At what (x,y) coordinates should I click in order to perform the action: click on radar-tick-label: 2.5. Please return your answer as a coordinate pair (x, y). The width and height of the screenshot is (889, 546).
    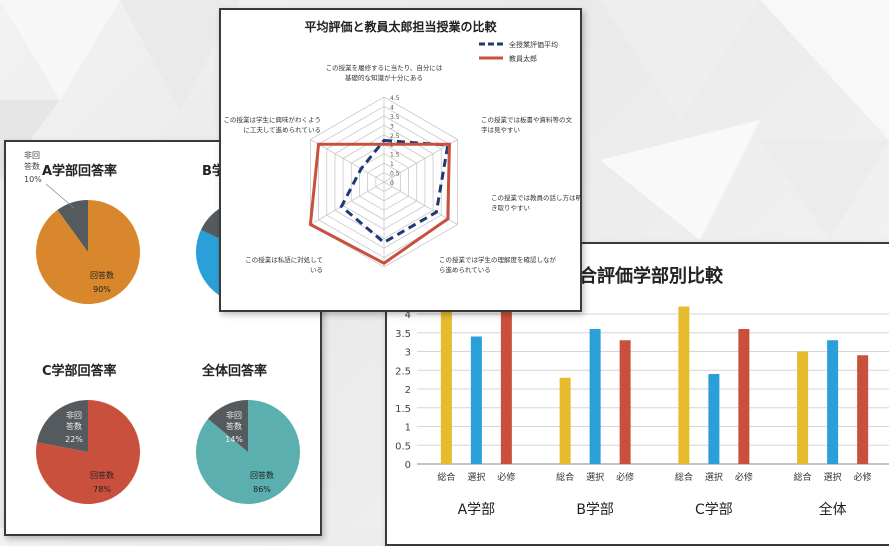
    Looking at the image, I should click on (395, 136).